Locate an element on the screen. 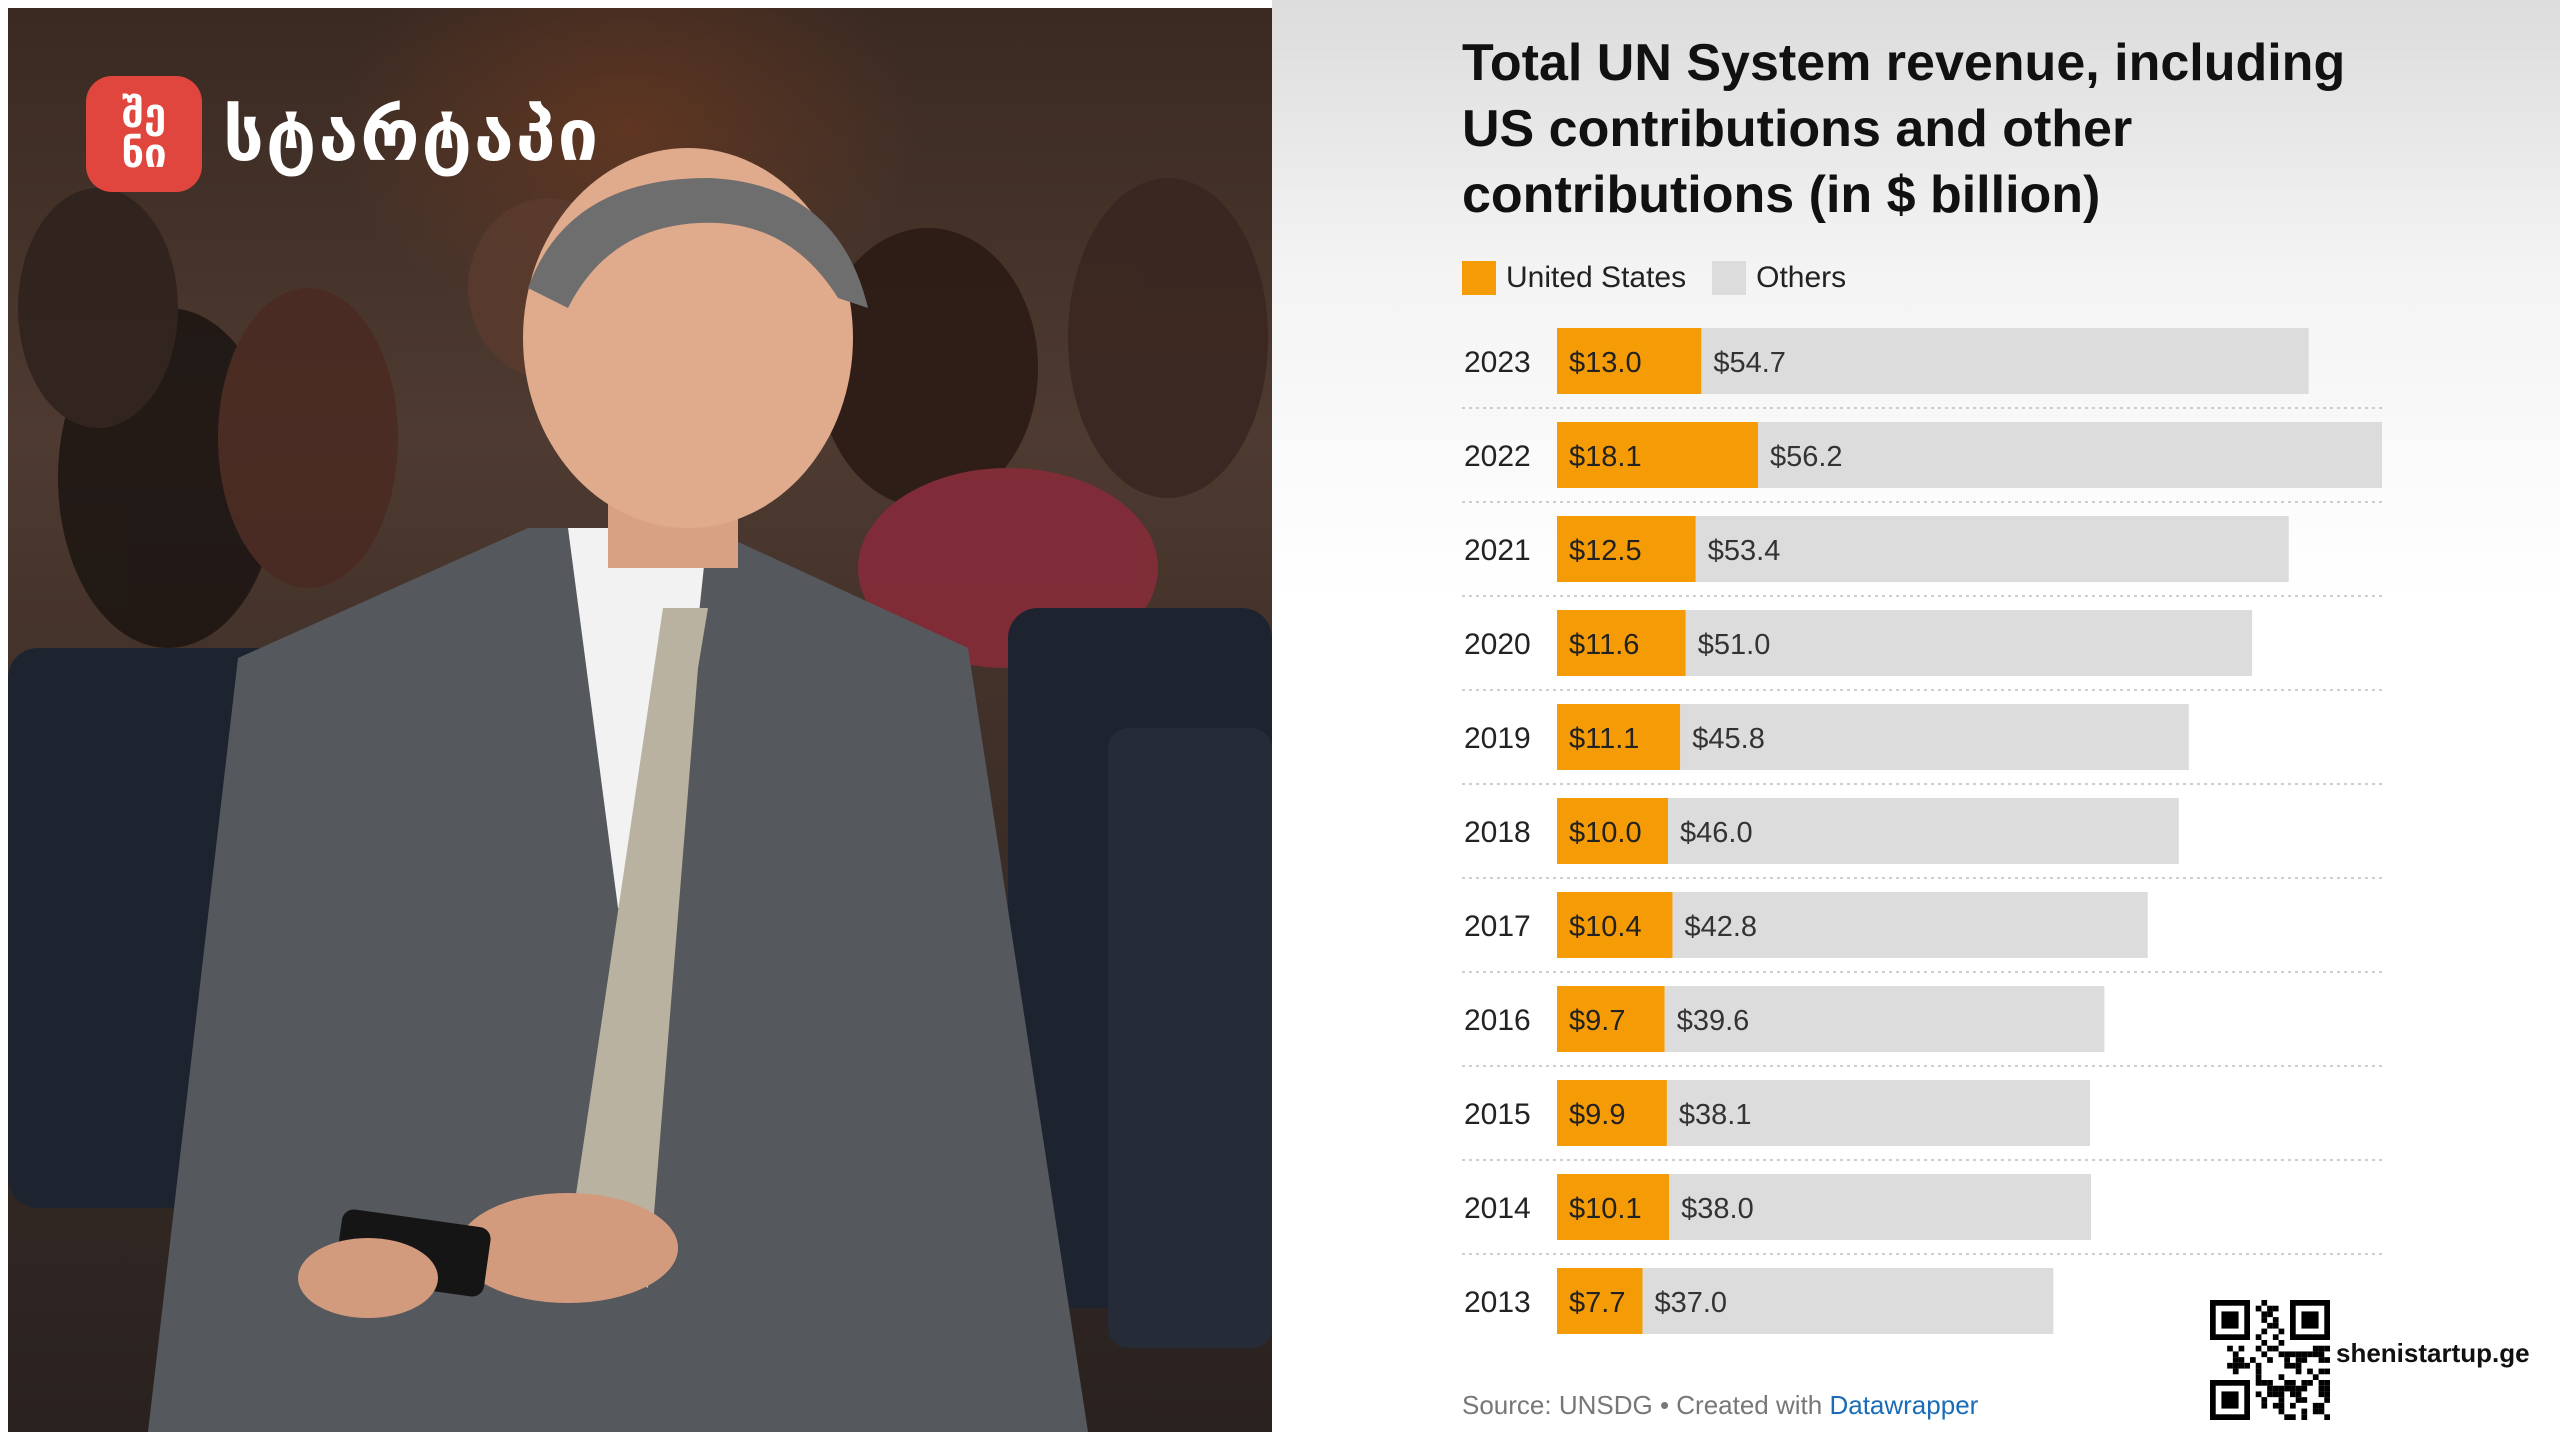  data-label-us: $7.7 is located at coordinates (1597, 1303).